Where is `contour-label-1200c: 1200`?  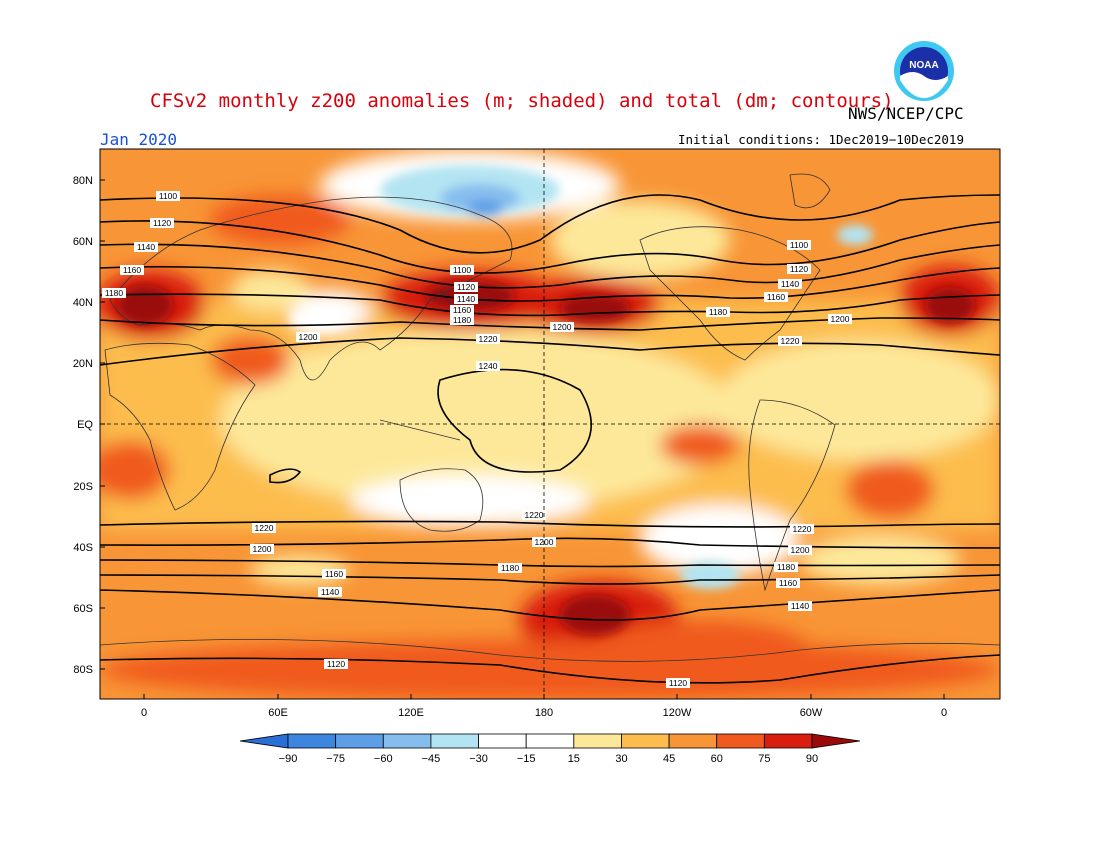
contour-label-1200c: 1200 is located at coordinates (562, 327).